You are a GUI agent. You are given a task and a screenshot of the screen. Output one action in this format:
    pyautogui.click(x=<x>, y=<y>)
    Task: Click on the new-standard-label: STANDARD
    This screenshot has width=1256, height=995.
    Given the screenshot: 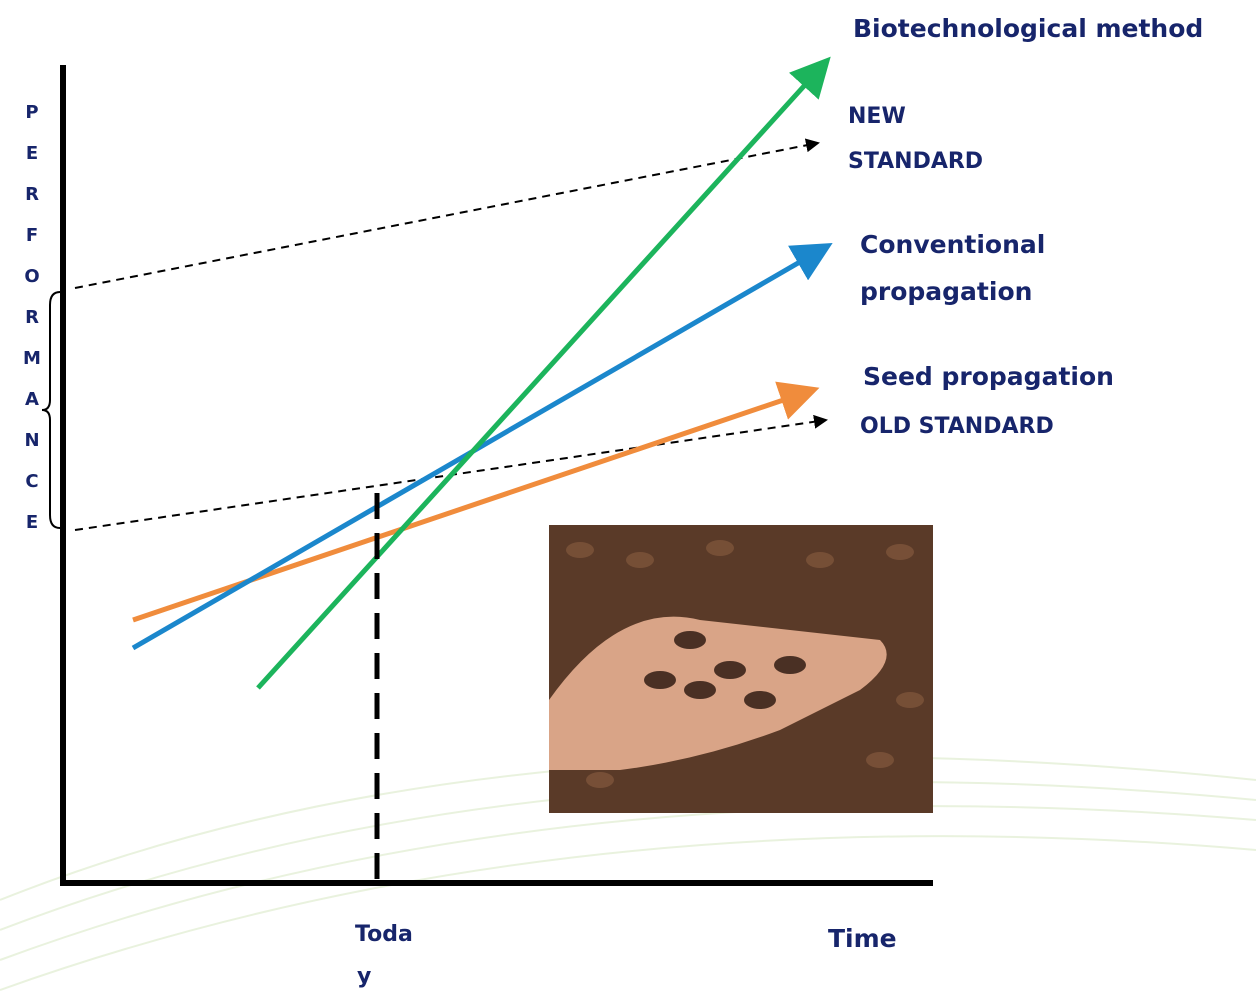 What is the action you would take?
    pyautogui.click(x=915, y=161)
    